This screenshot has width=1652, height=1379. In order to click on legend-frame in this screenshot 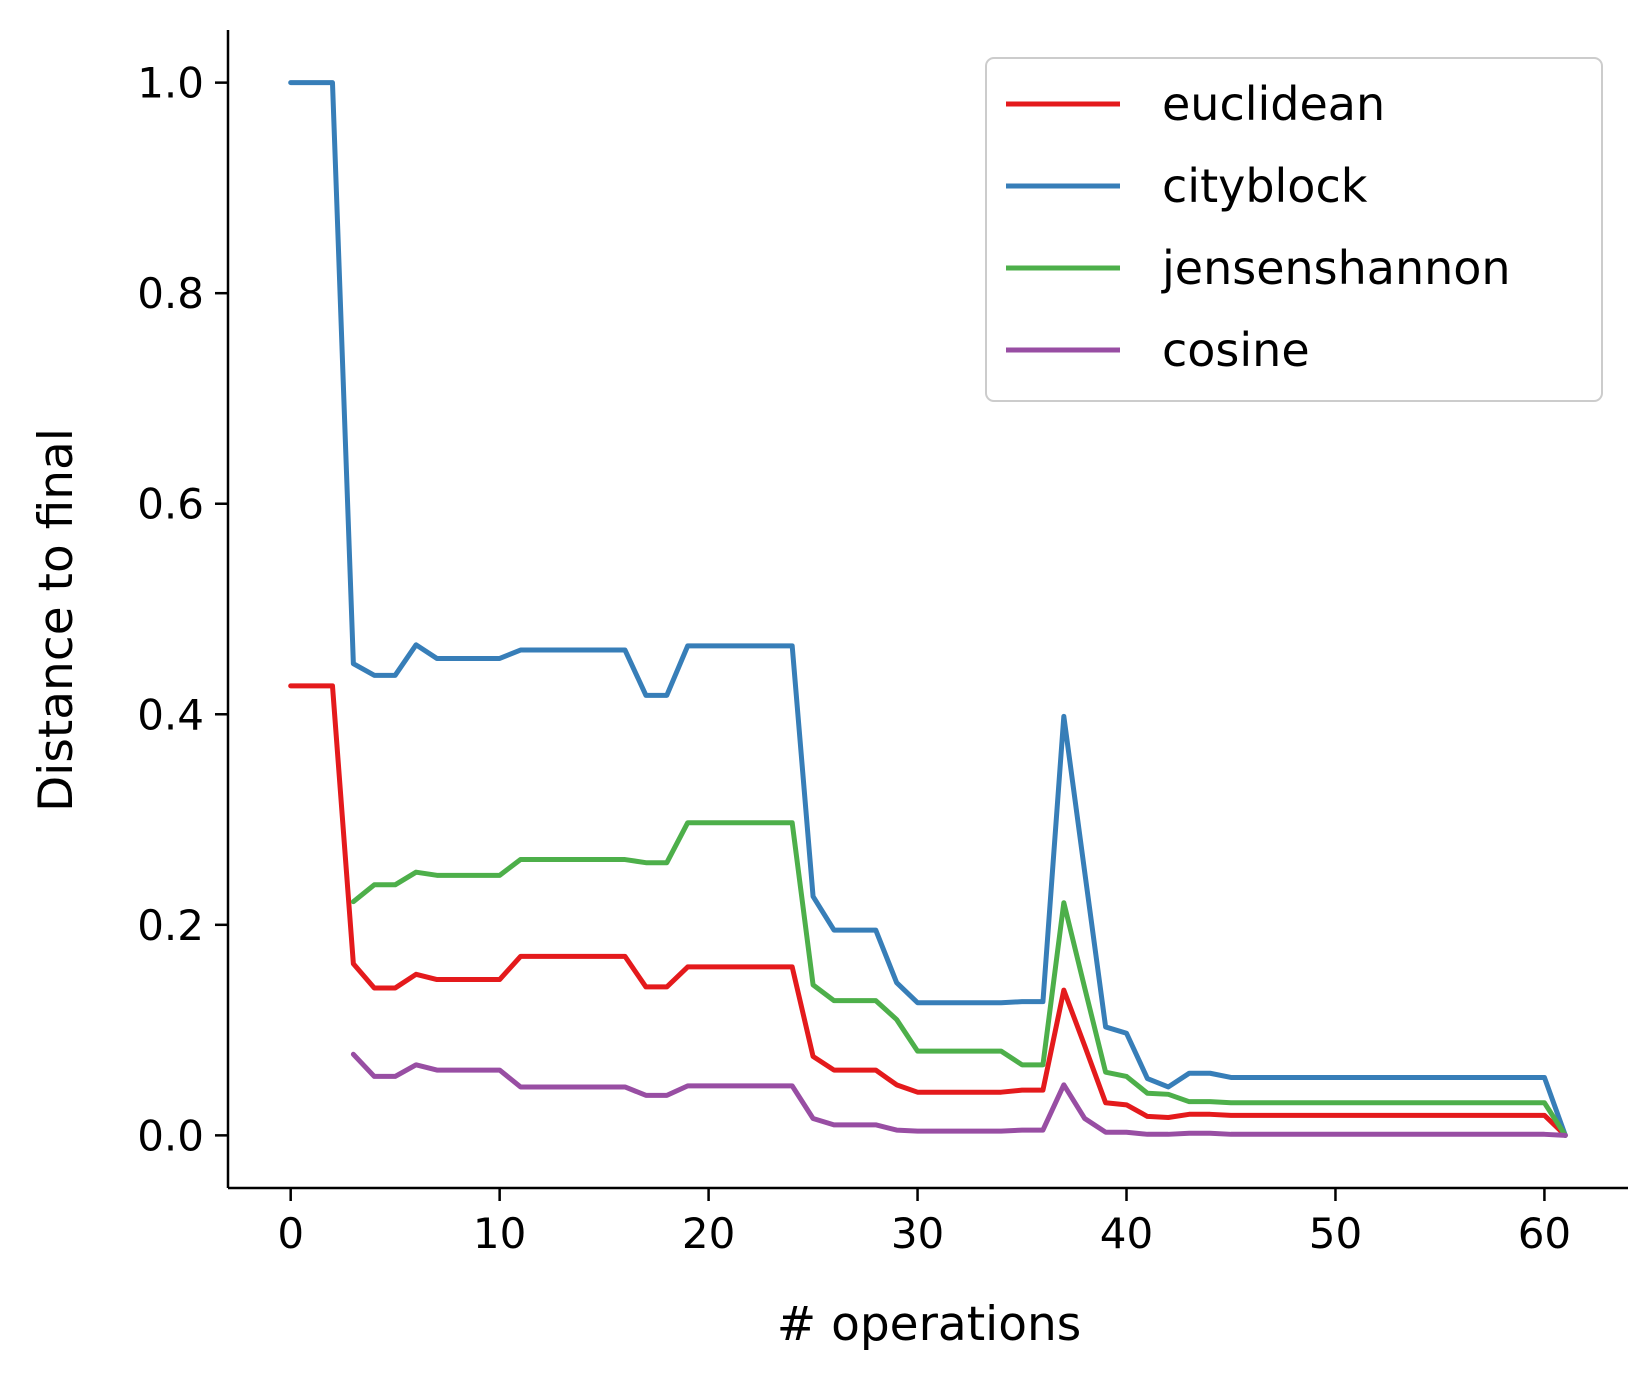, I will do `click(1294, 229)`.